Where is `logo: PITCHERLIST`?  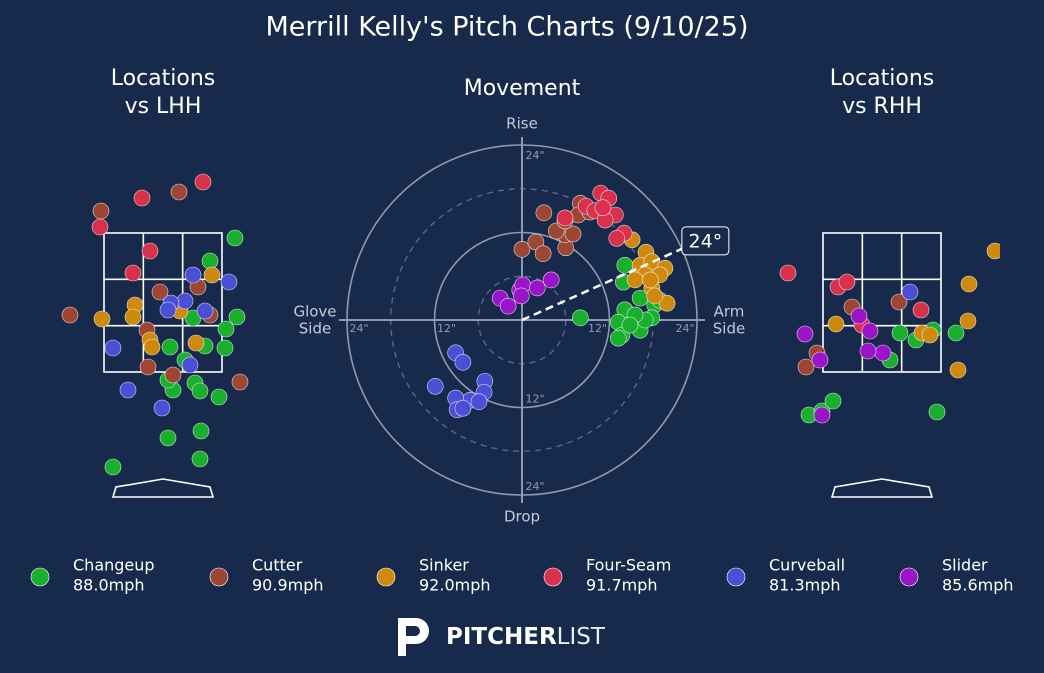
logo: PITCHERLIST is located at coordinates (502, 637).